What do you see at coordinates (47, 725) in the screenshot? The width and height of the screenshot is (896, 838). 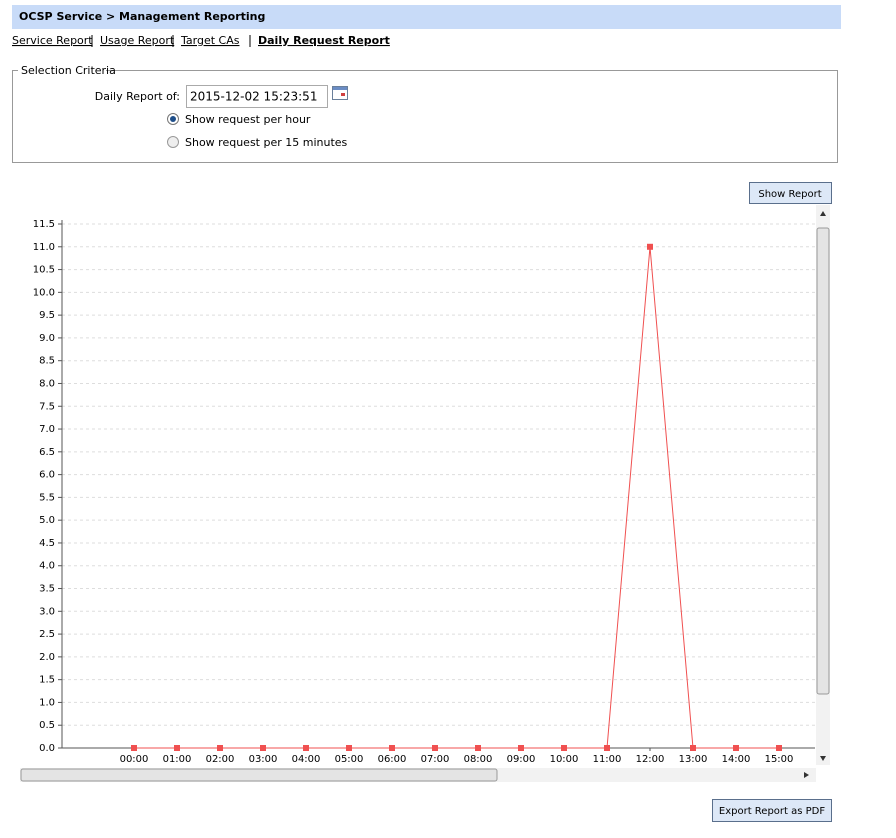 I see `y-tick-label: 0.5` at bounding box center [47, 725].